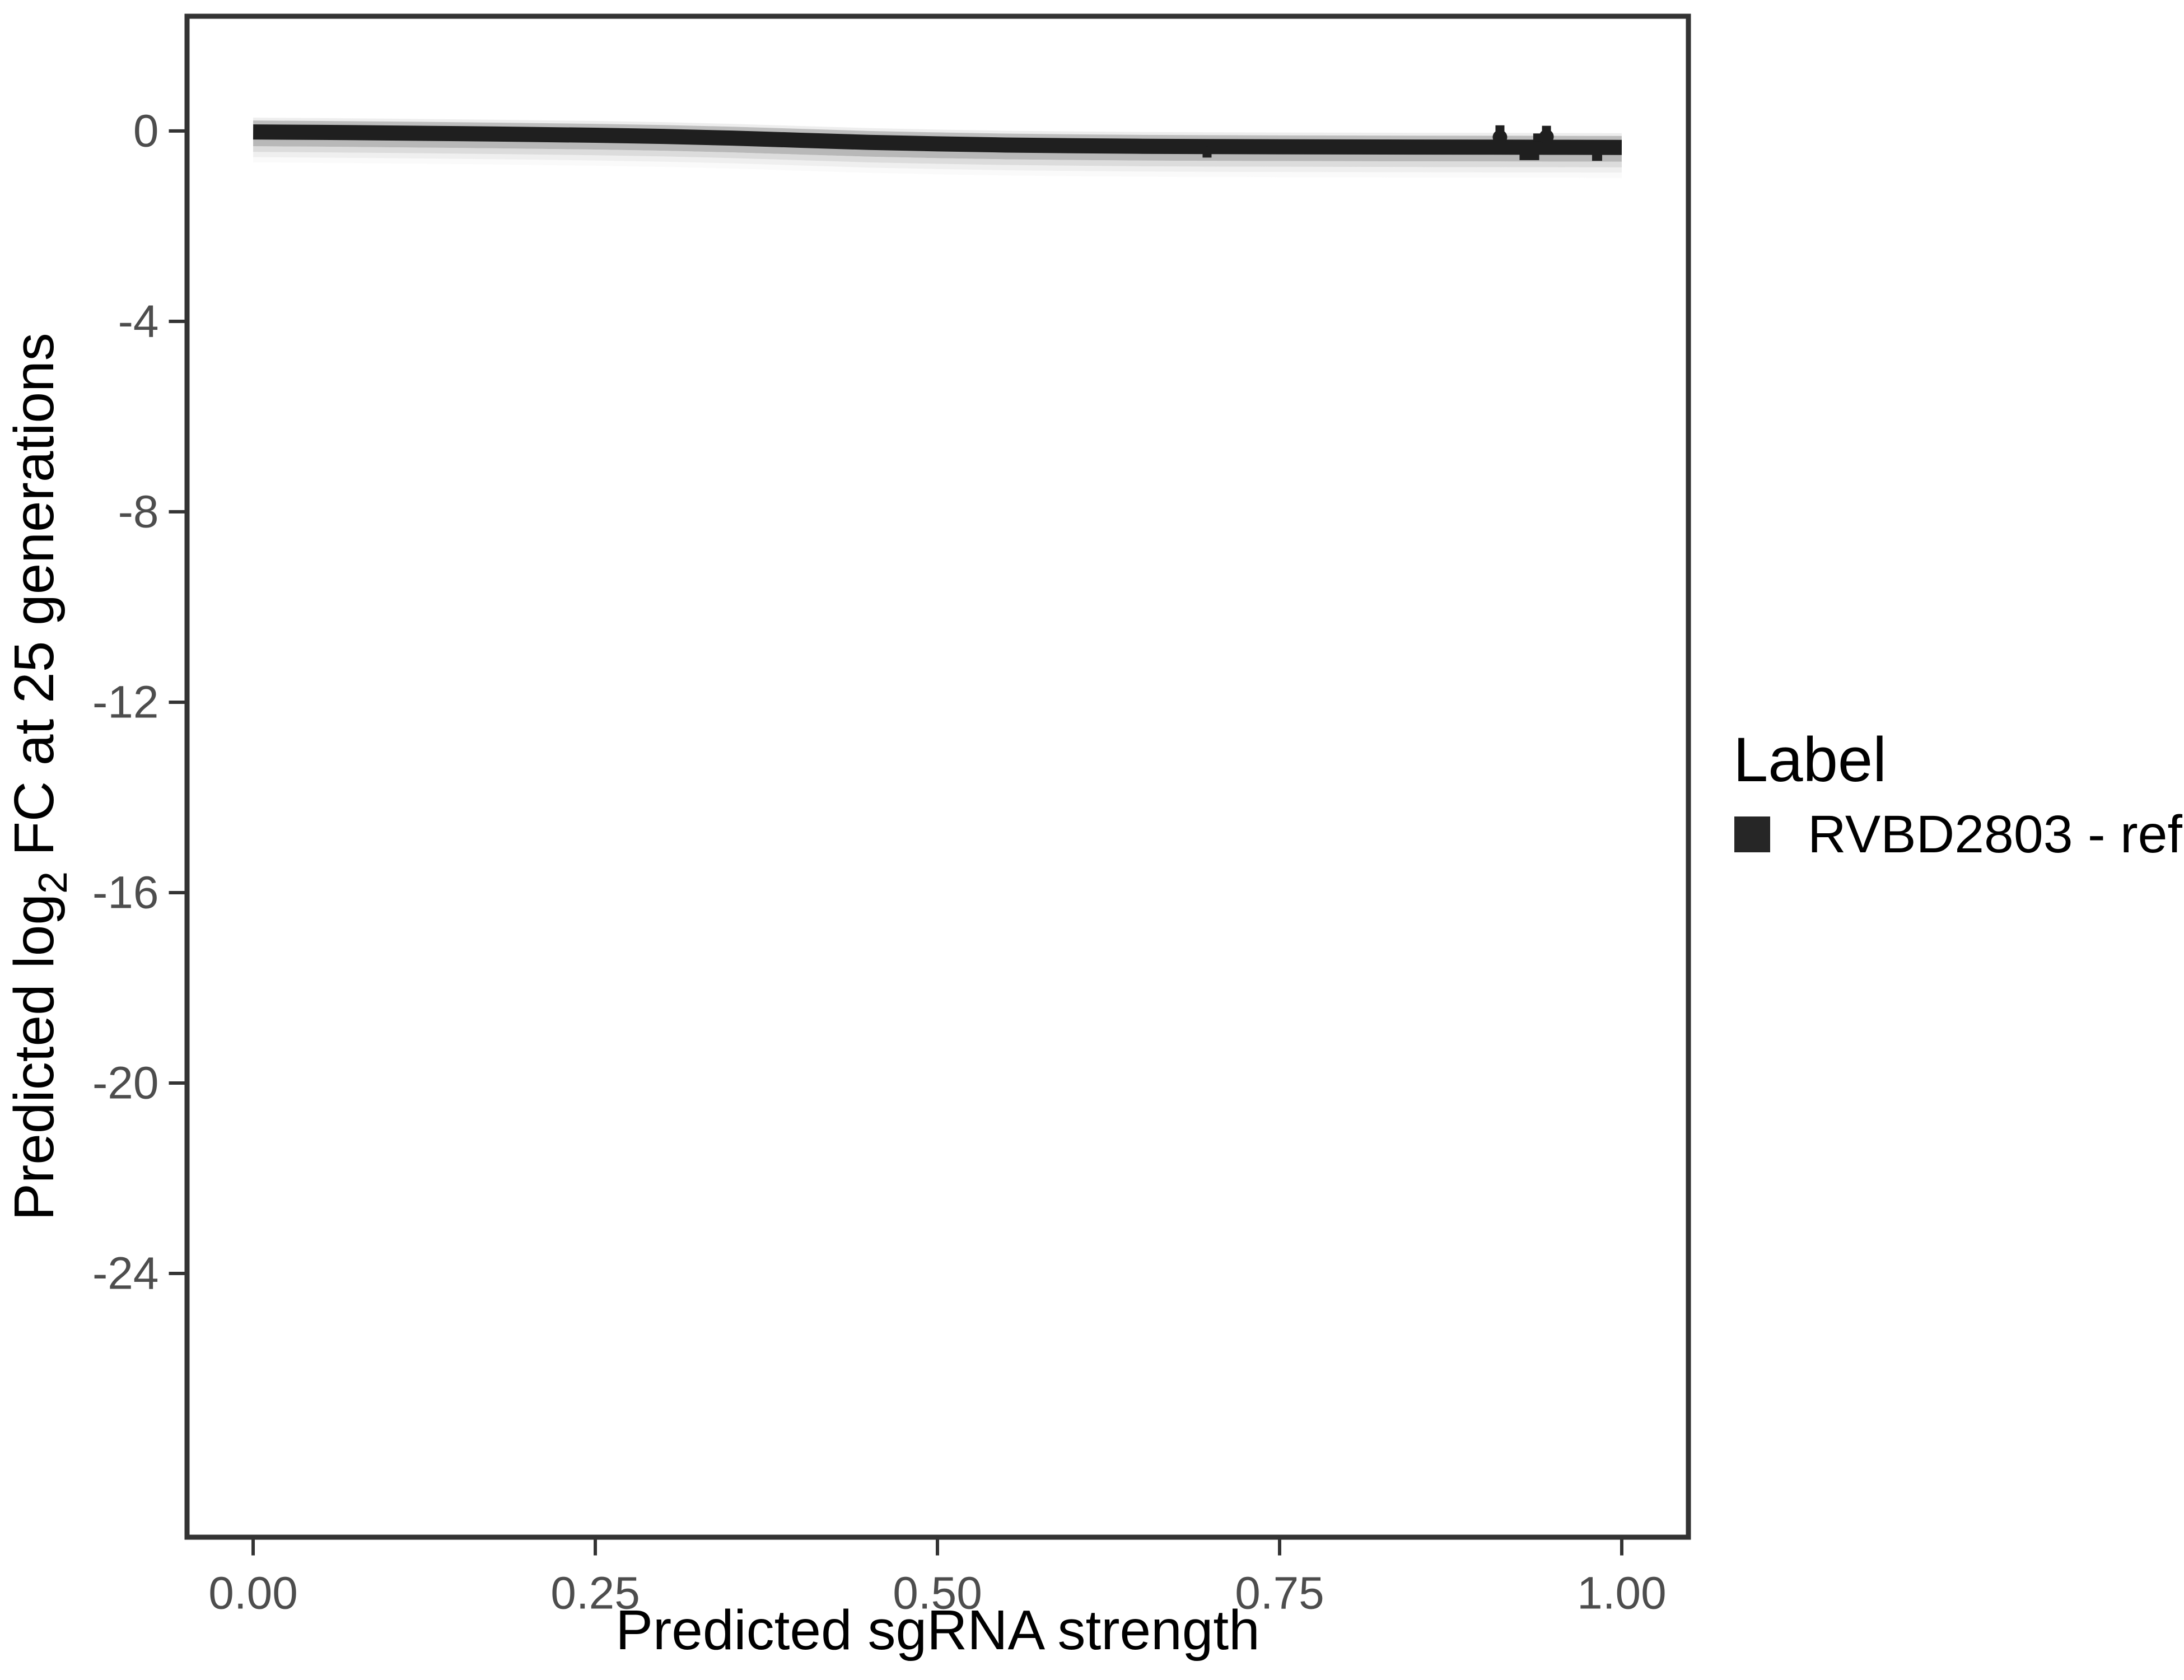  What do you see at coordinates (595, 1594) in the screenshot?
I see `x-tick-label: 0.25` at bounding box center [595, 1594].